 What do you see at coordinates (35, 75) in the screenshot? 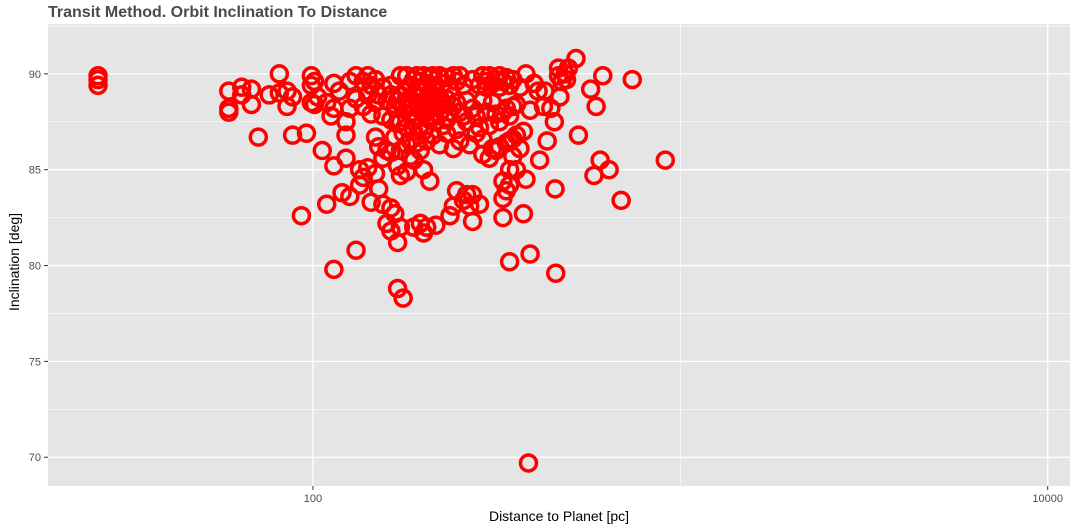
I see `y-tick-label: 90` at bounding box center [35, 75].